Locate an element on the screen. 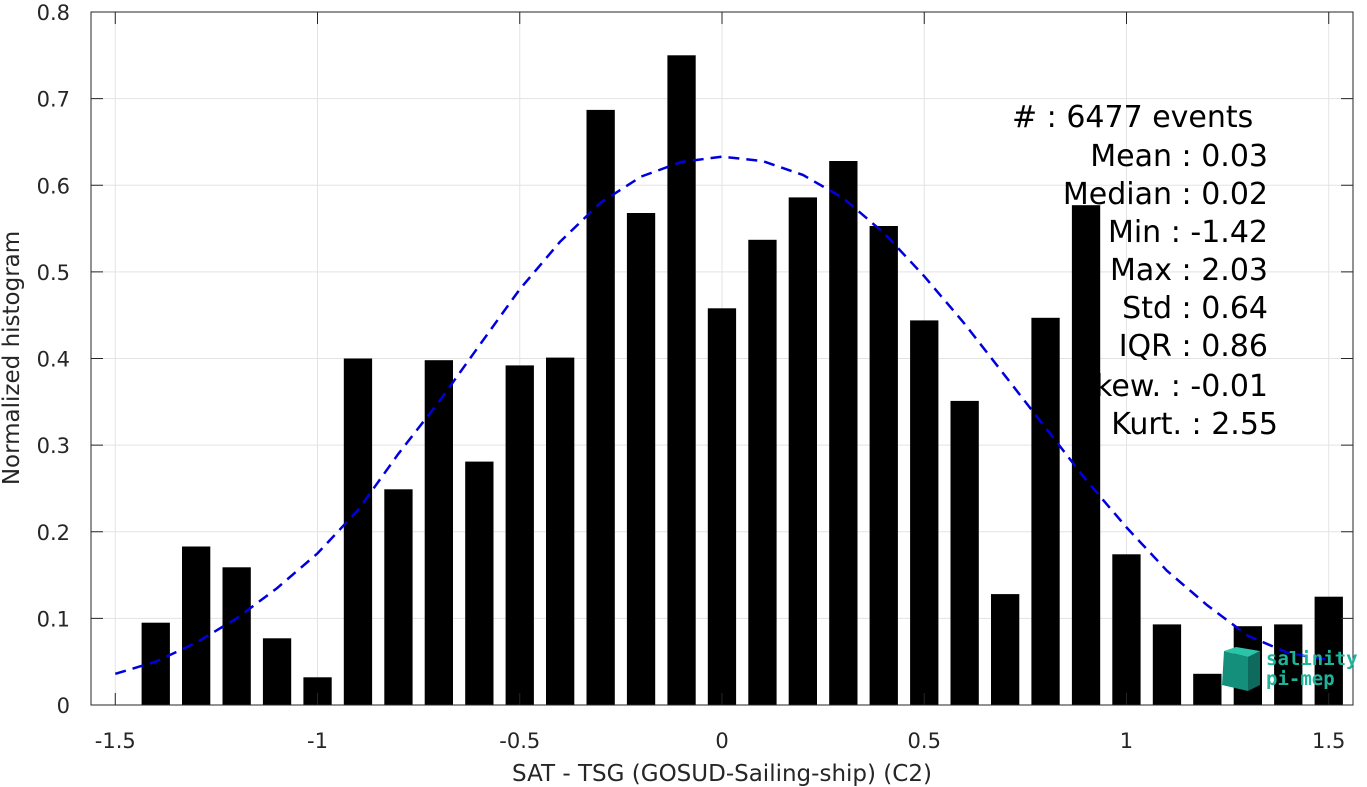  y-tick-label: 0 is located at coordinates (63, 706).